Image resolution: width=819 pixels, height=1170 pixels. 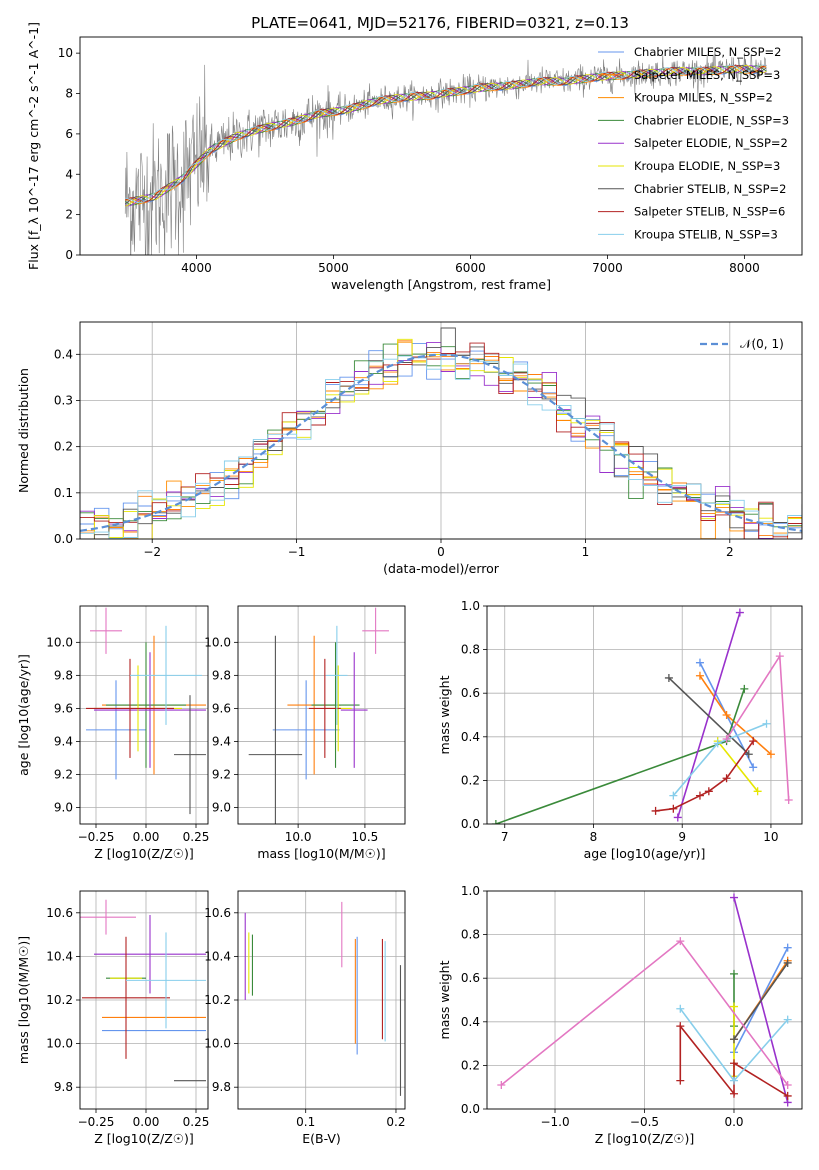 What do you see at coordinates (196, 268) in the screenshot?
I see `x-tick-label: 4000` at bounding box center [196, 268].